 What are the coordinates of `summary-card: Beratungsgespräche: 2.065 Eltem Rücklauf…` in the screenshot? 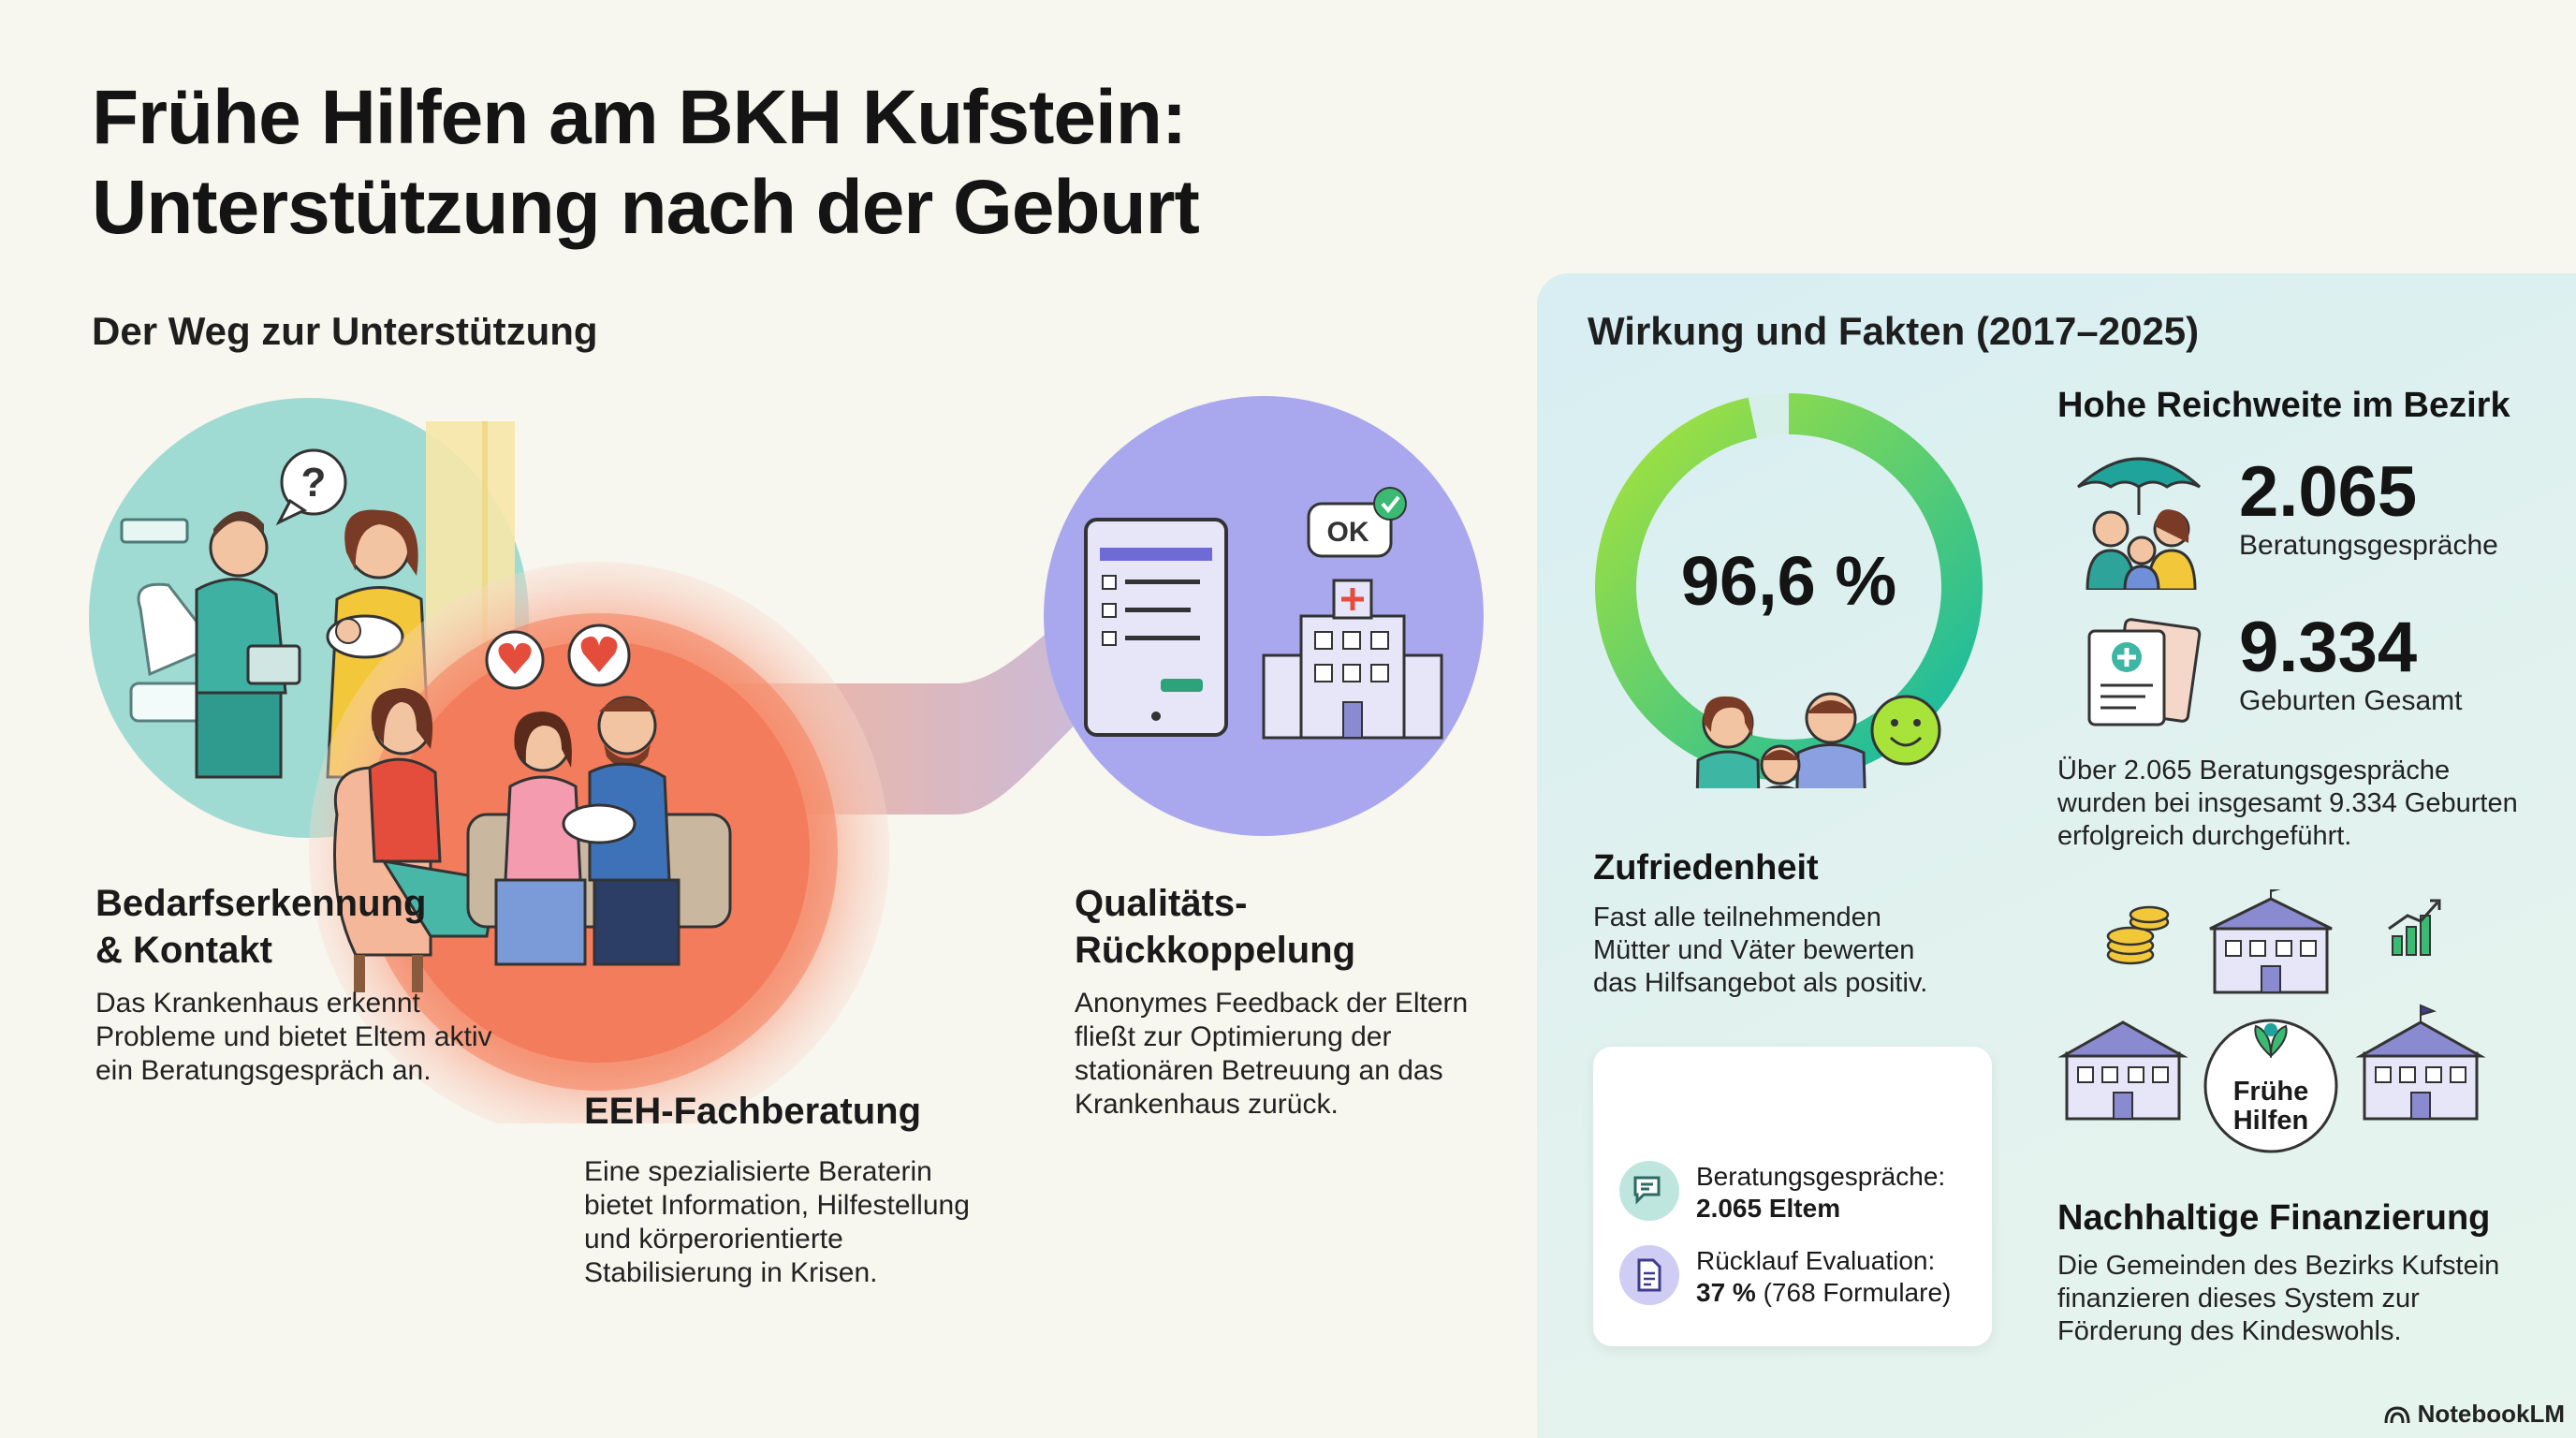 It's located at (1792, 1196).